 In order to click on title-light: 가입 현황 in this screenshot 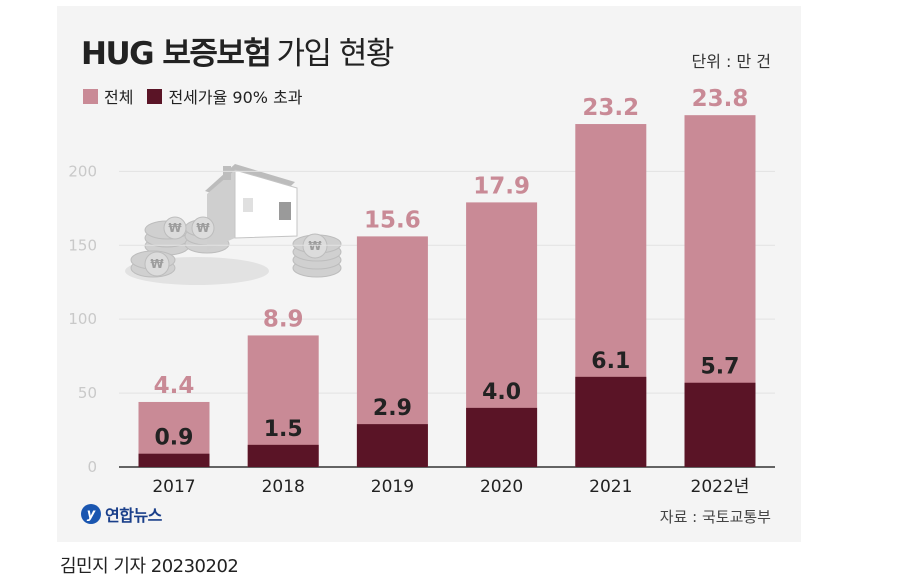, I will do `click(335, 54)`.